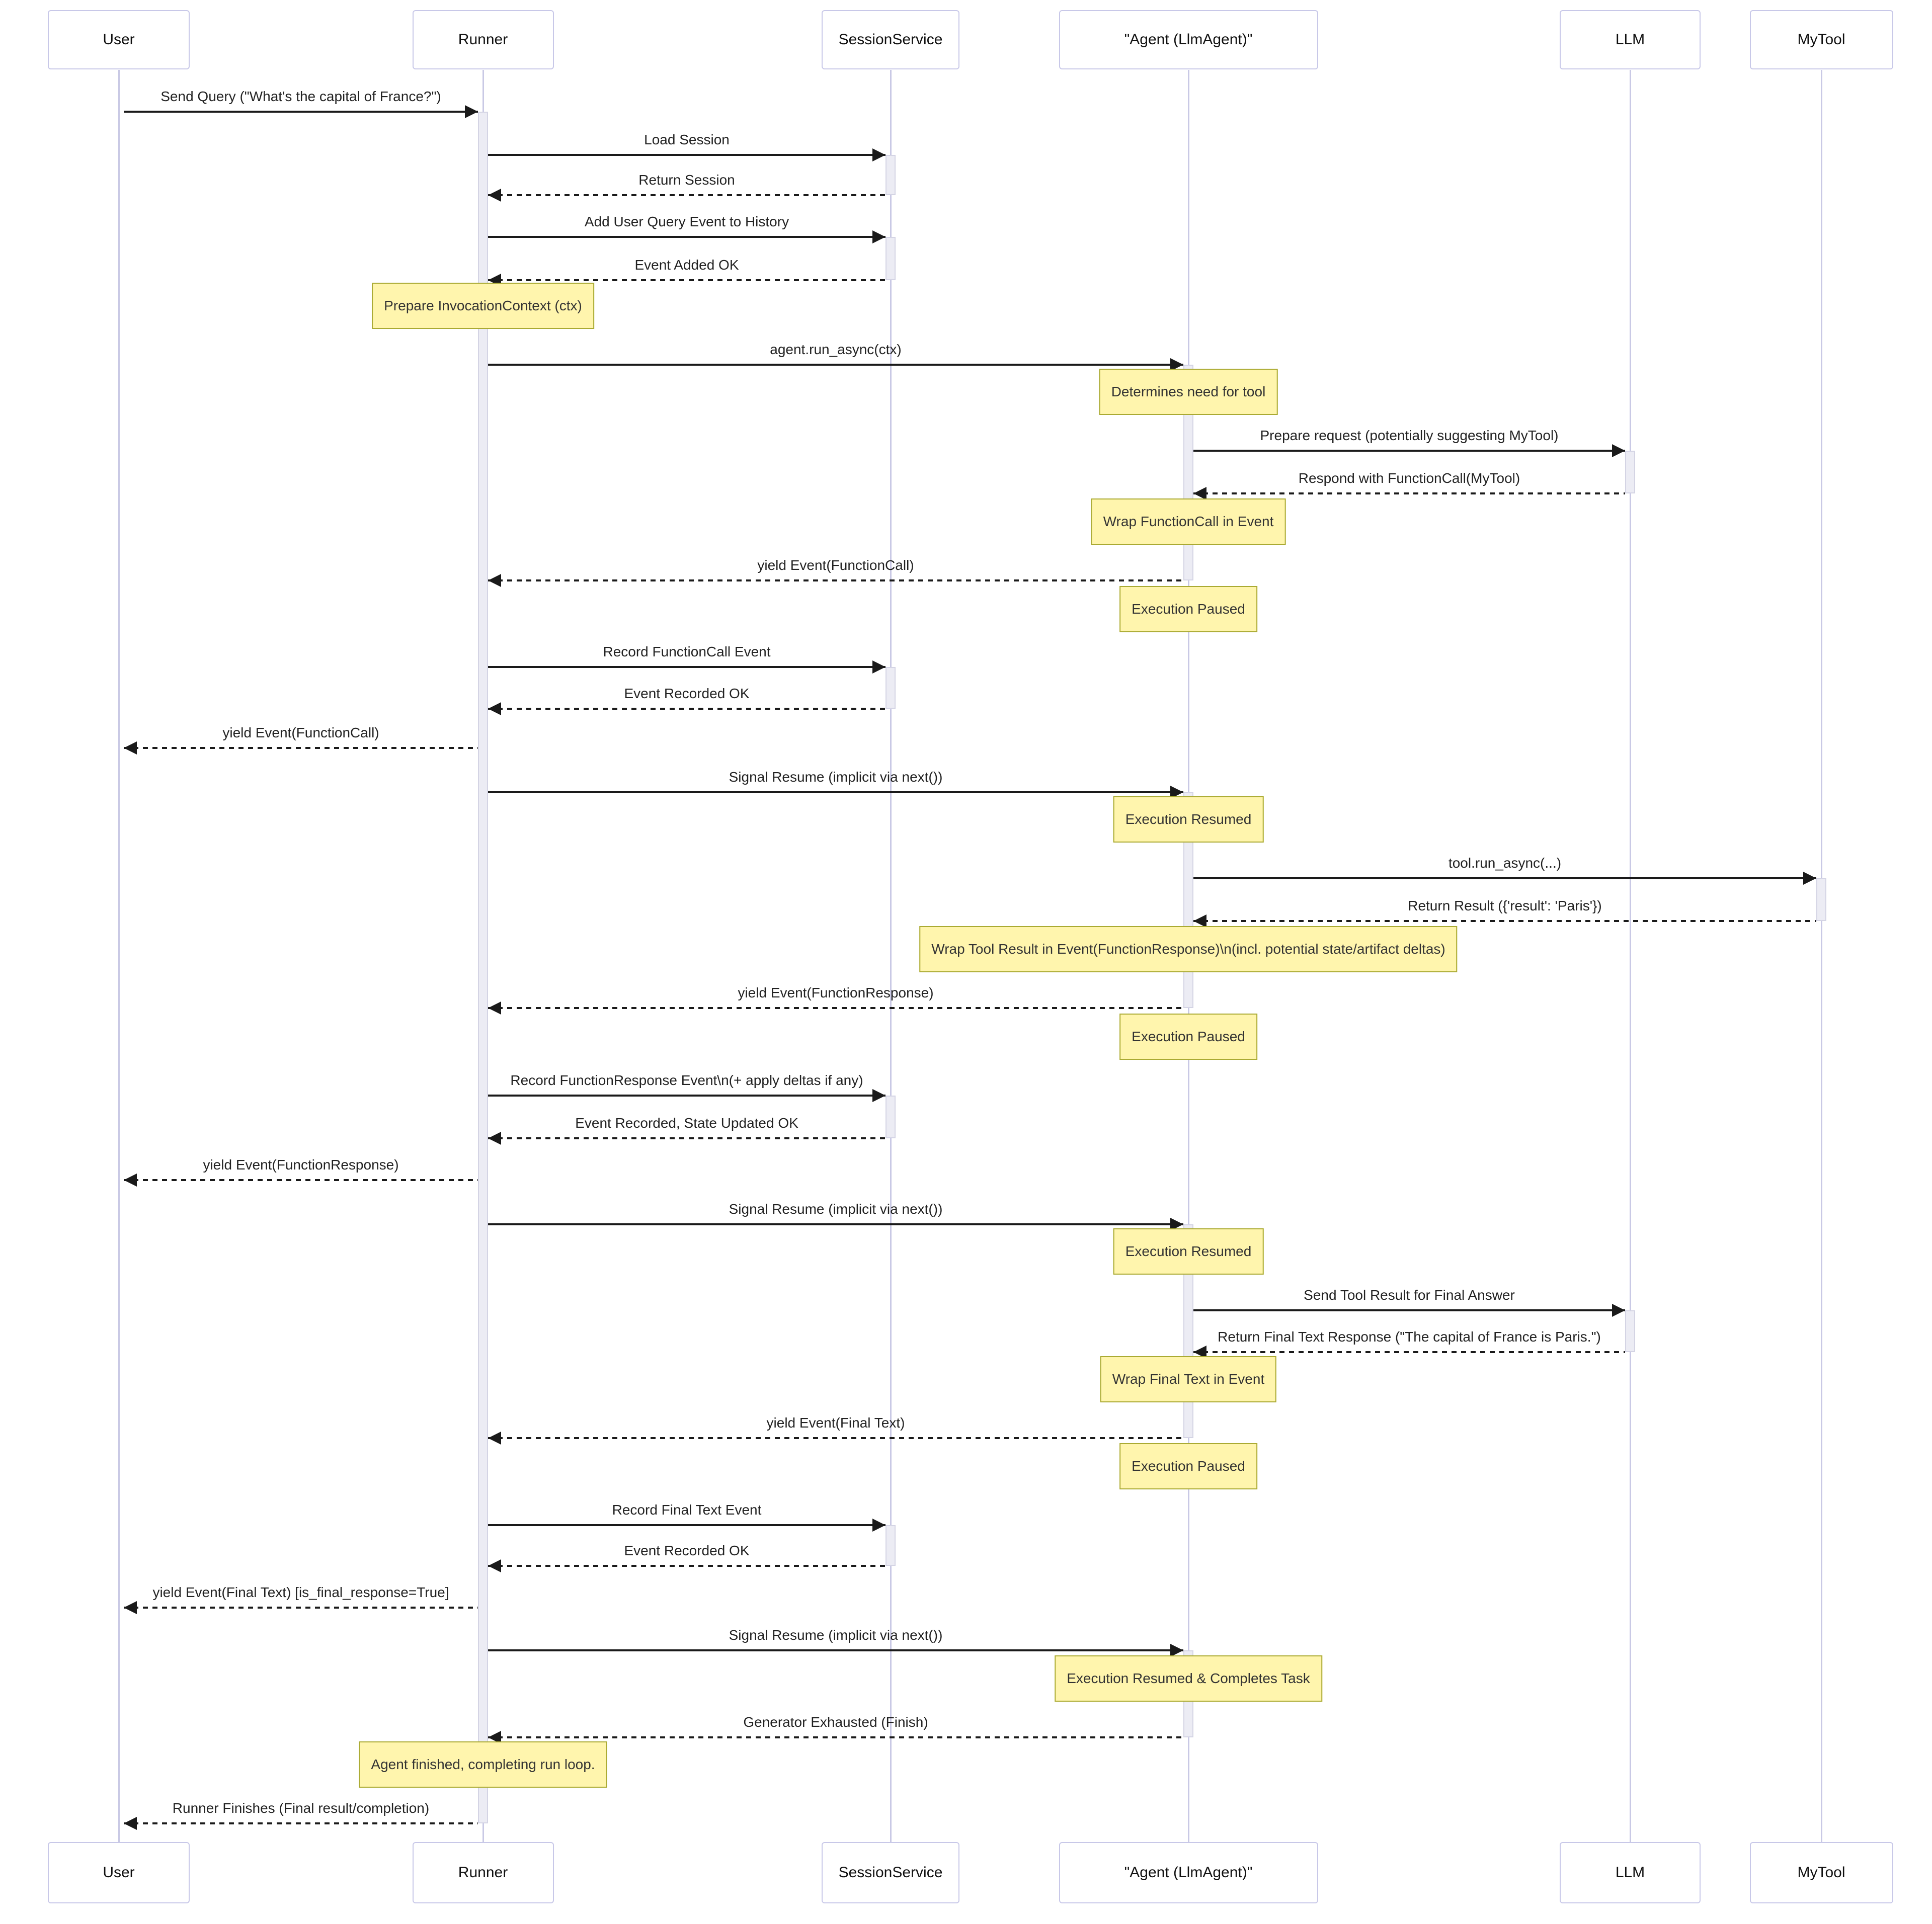  What do you see at coordinates (1630, 472) in the screenshot?
I see `activation-bar-llm` at bounding box center [1630, 472].